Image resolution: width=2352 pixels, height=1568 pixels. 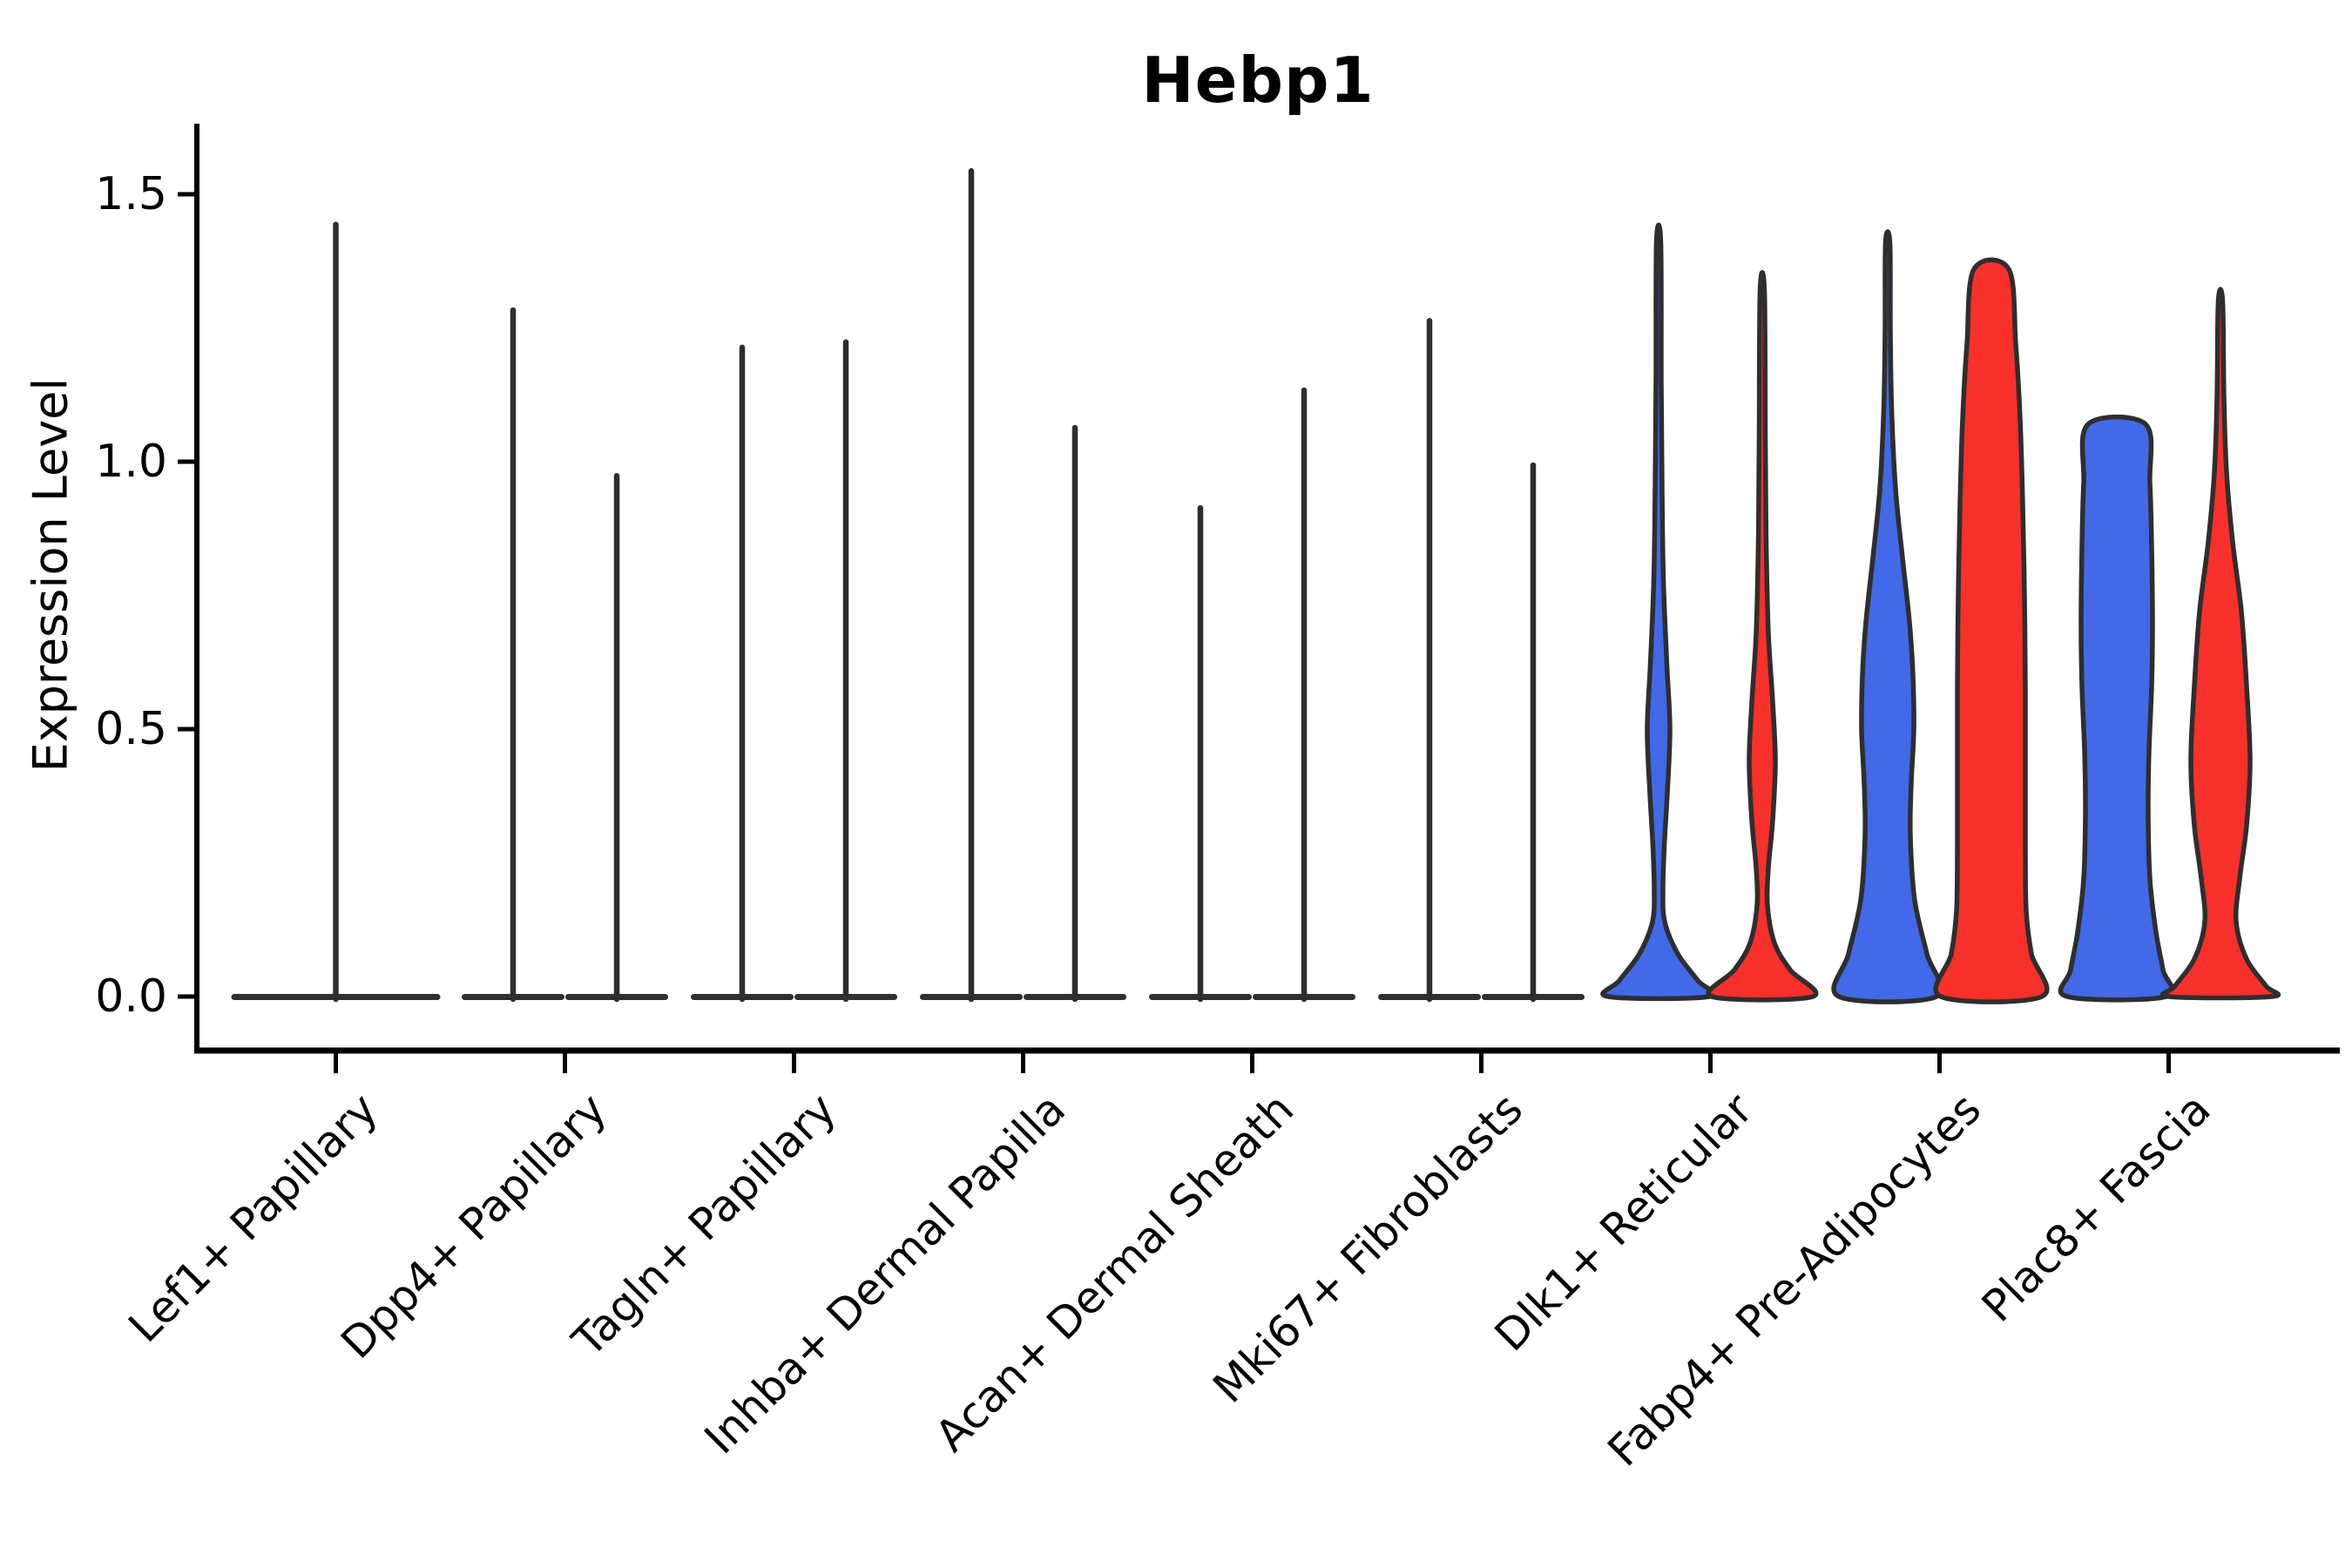 What do you see at coordinates (131, 996) in the screenshot?
I see `y-tick-label: 0.0` at bounding box center [131, 996].